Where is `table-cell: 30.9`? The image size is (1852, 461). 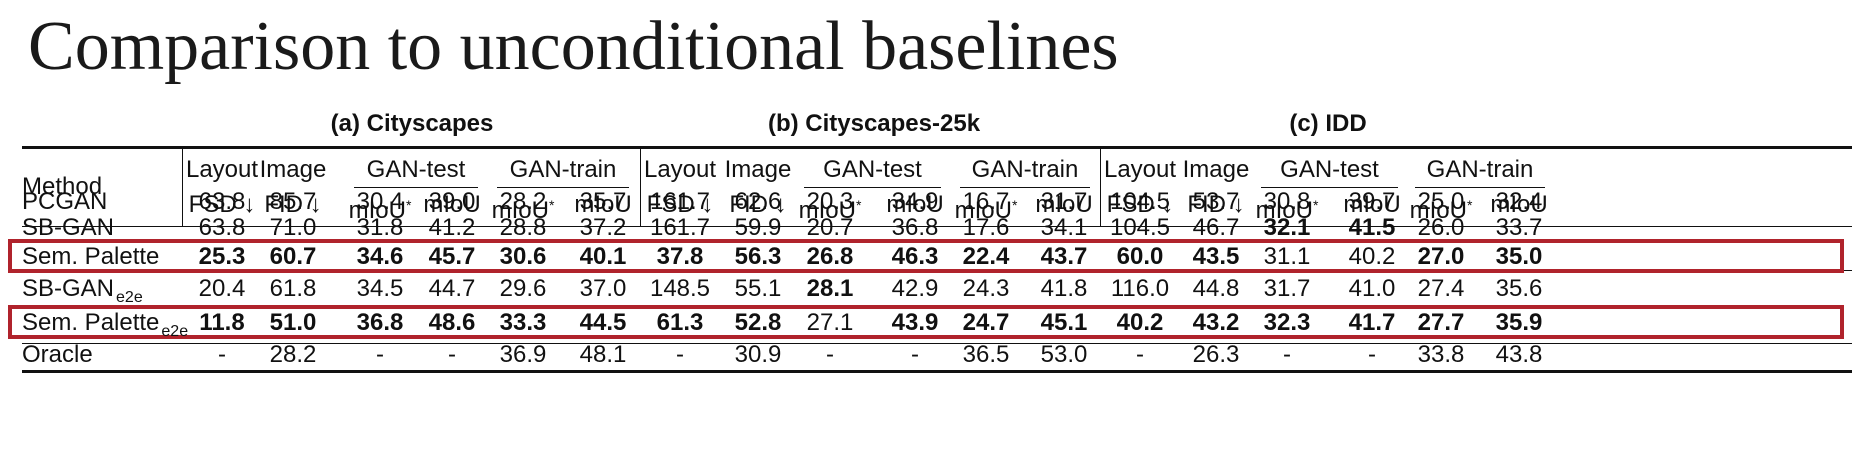
table-cell: 30.9 is located at coordinates (758, 354).